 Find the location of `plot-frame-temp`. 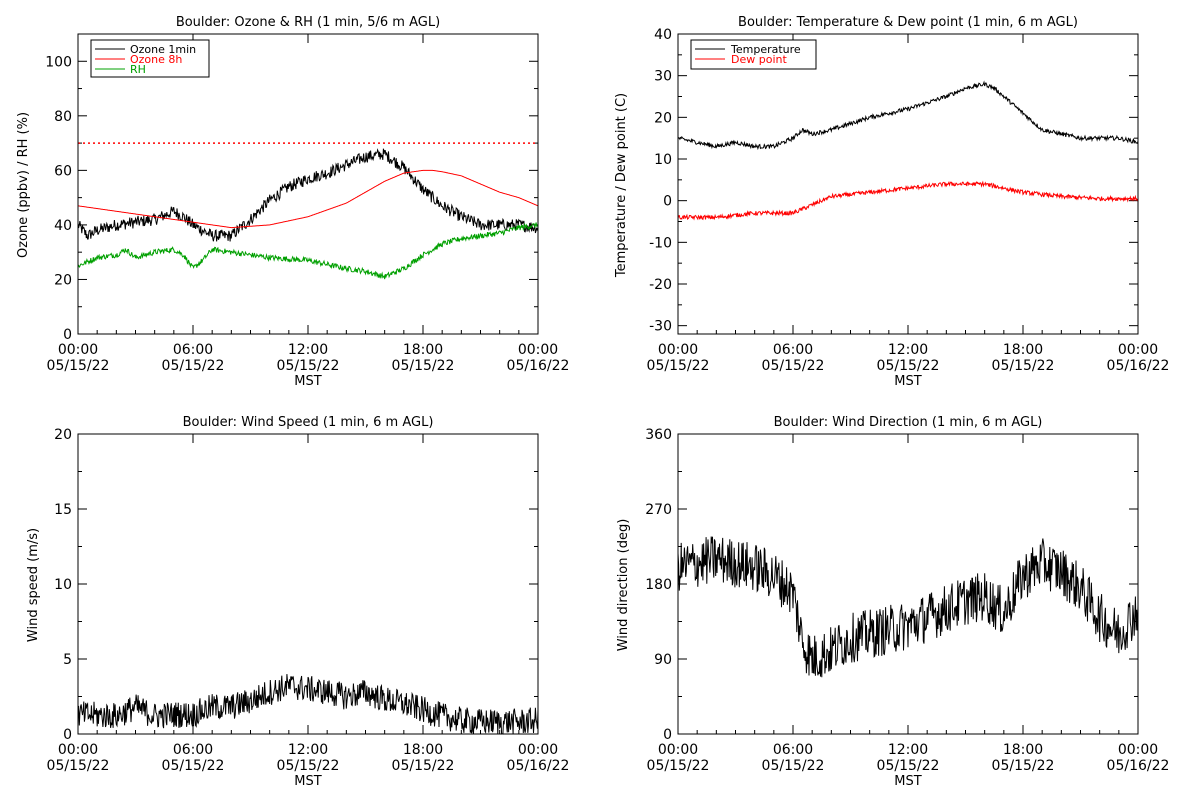

plot-frame-temp is located at coordinates (908, 184).